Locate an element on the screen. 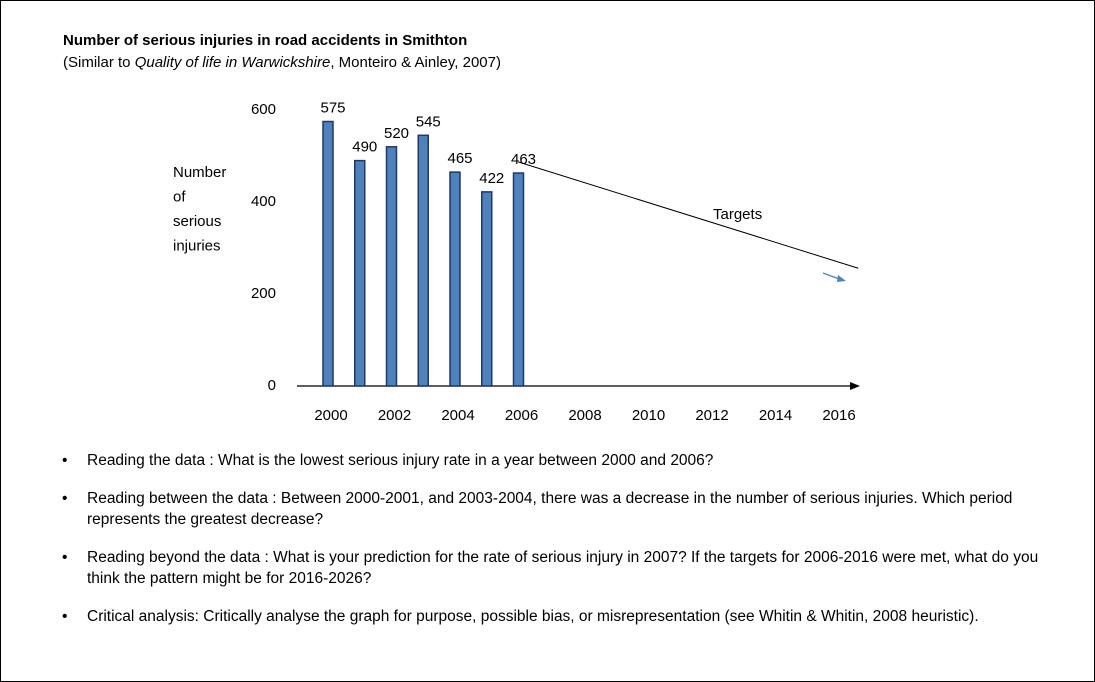 This screenshot has height=682, width=1095. y-tick-label: 600 is located at coordinates (263, 109).